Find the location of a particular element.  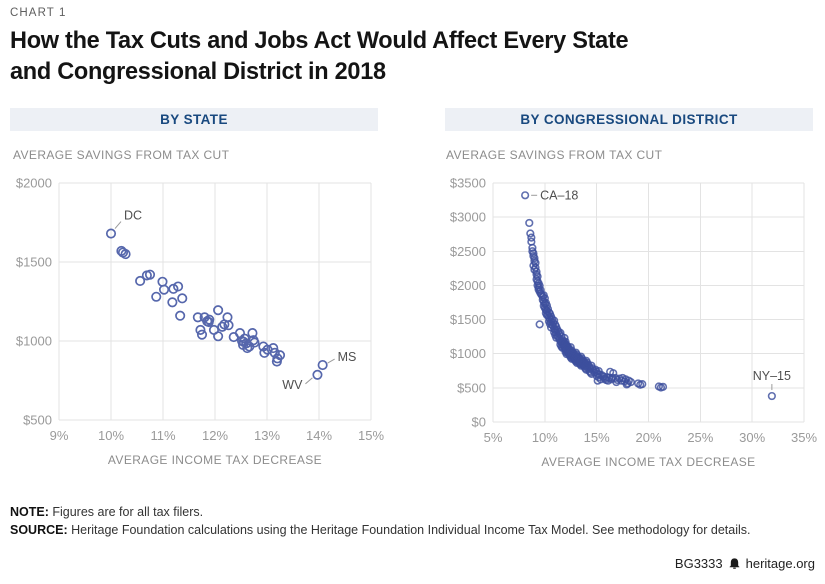

y-tick-label: $3500 is located at coordinates (468, 183).